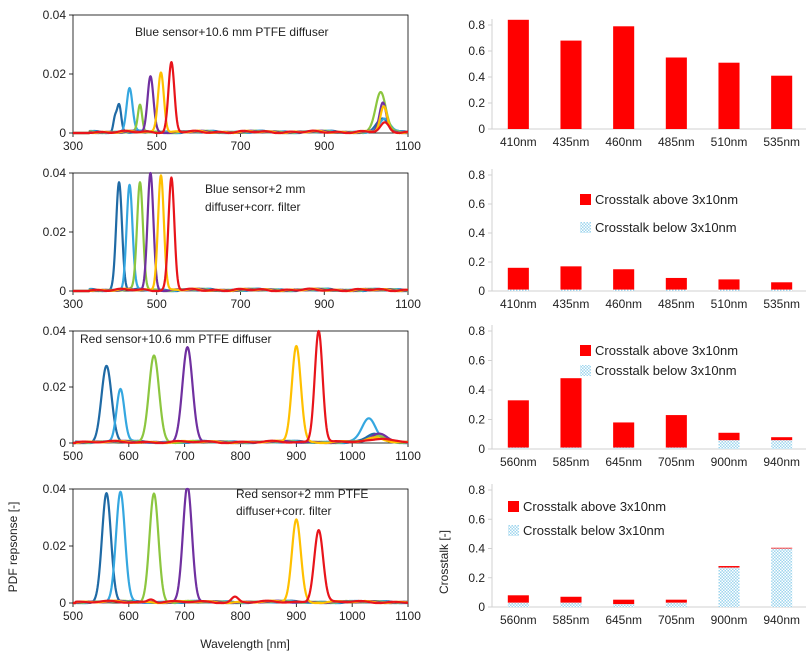 This screenshot has width=806, height=660. What do you see at coordinates (518, 304) in the screenshot?
I see `category-label: 410nm` at bounding box center [518, 304].